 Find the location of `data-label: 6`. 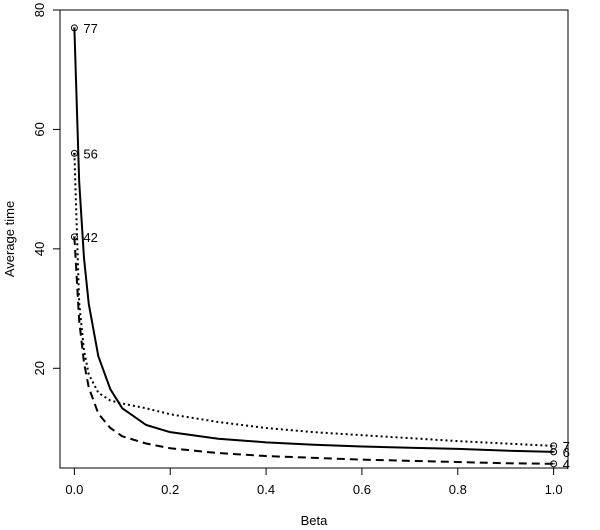

data-label: 6 is located at coordinates (566, 452).